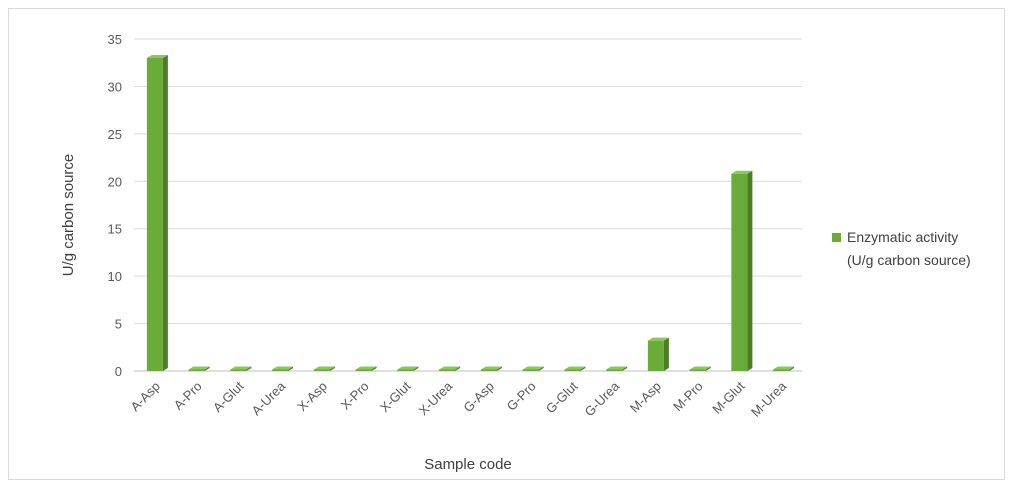 The width and height of the screenshot is (1011, 485). What do you see at coordinates (395, 396) in the screenshot?
I see `x-tick-label: X-Glut` at bounding box center [395, 396].